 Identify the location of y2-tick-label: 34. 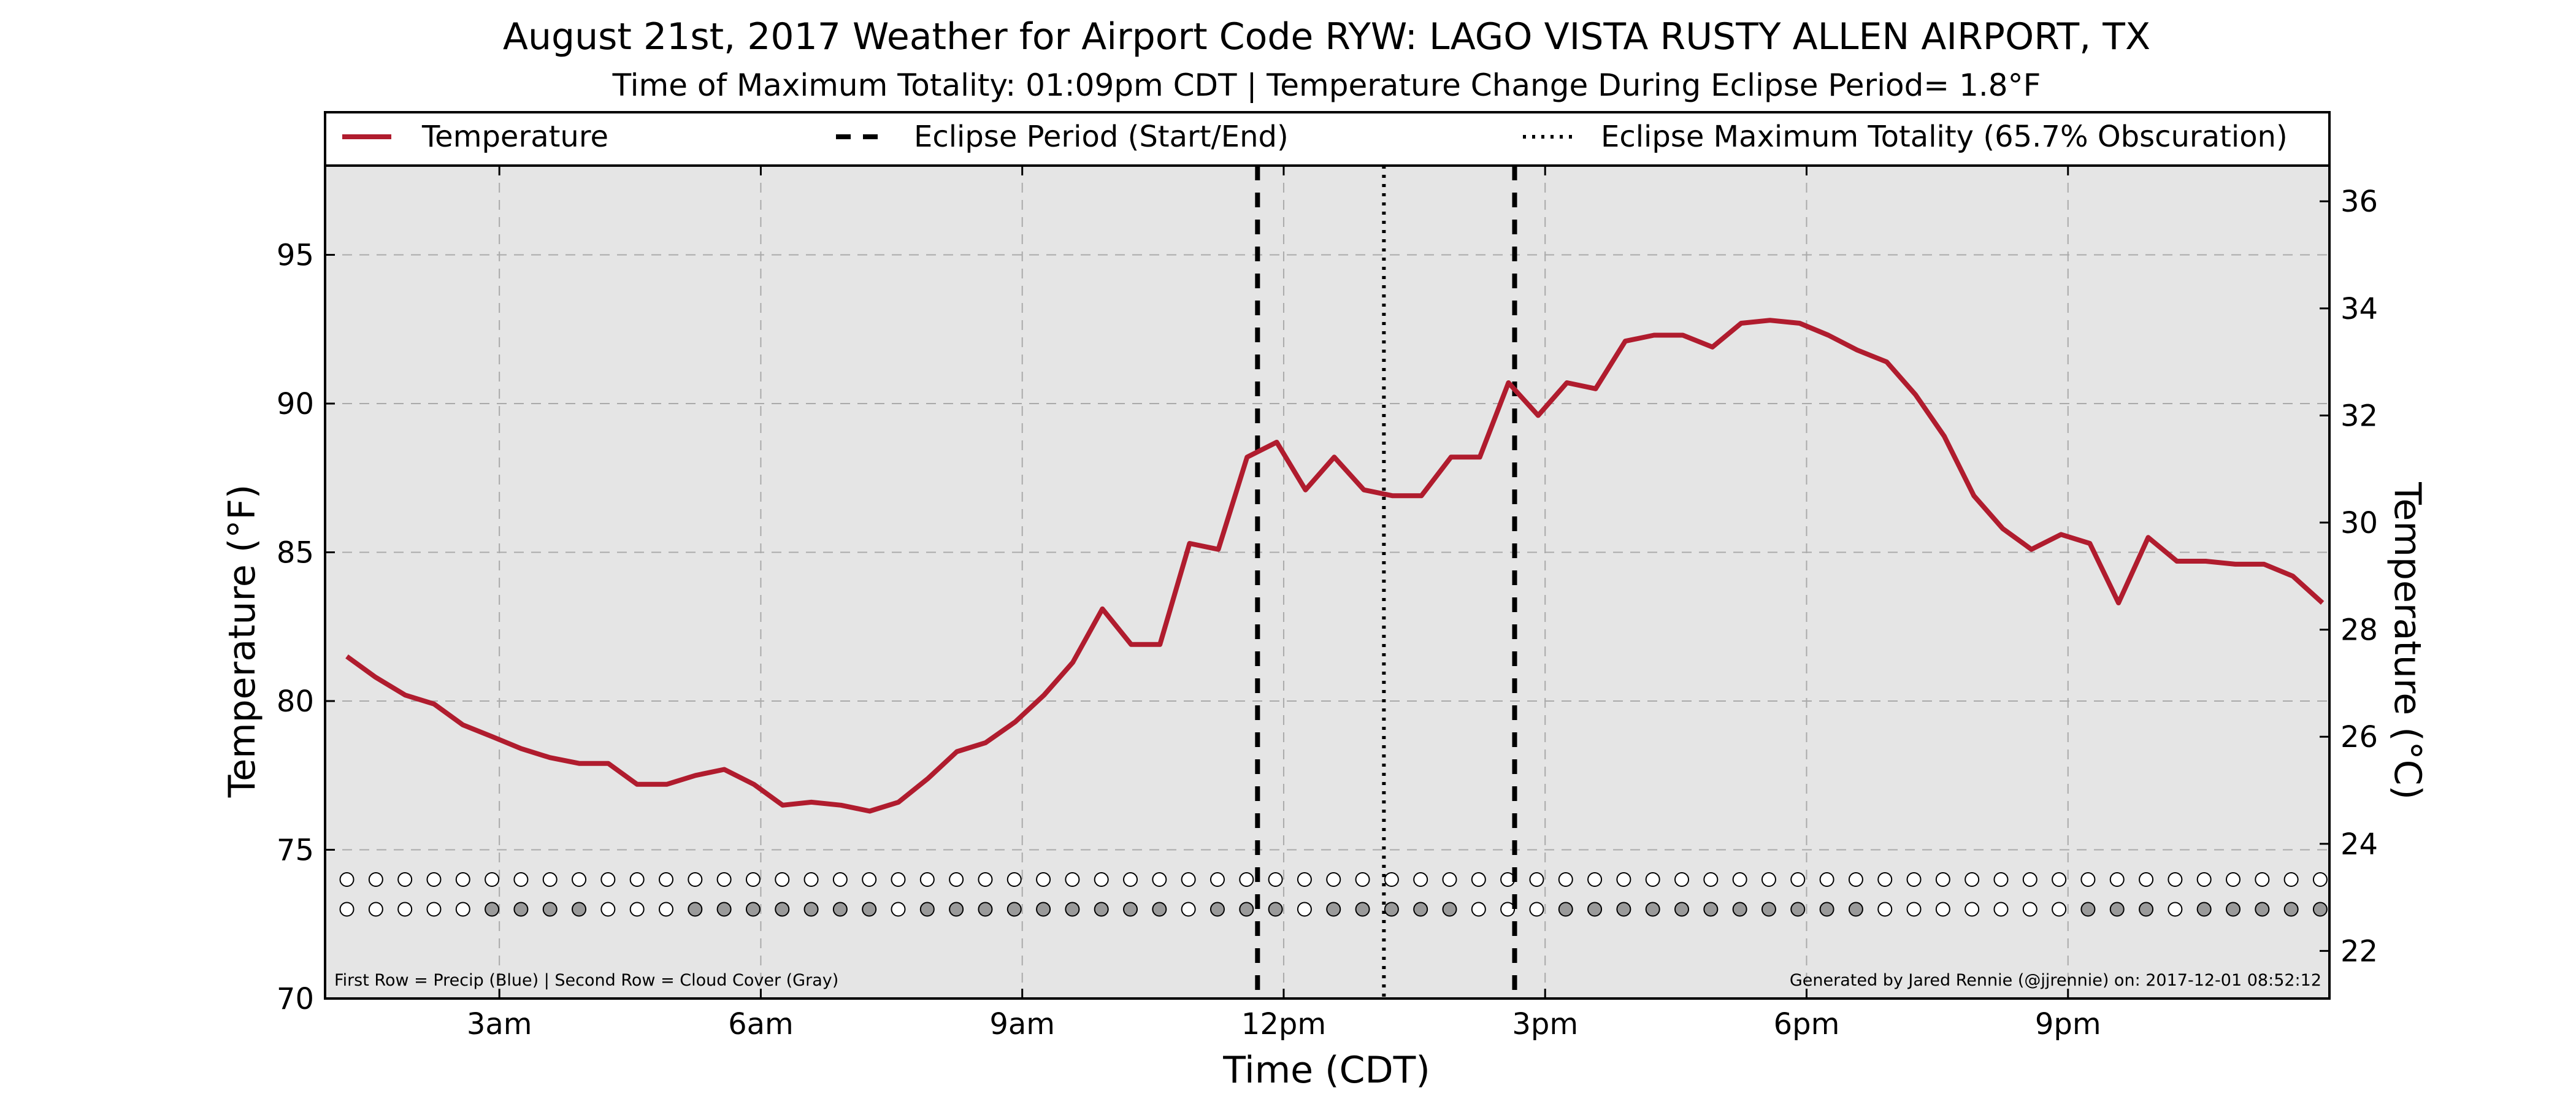
(2359, 309).